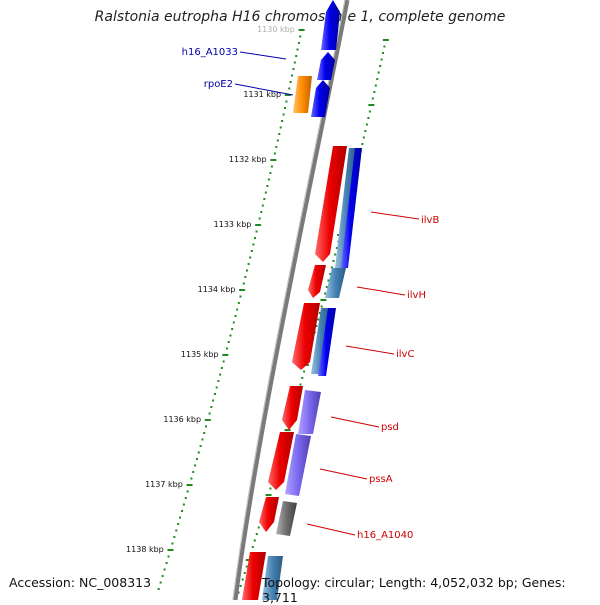  Describe the element at coordinates (385, 535) in the screenshot. I see `gene-label-h16_A1040: h16_A1040` at that location.